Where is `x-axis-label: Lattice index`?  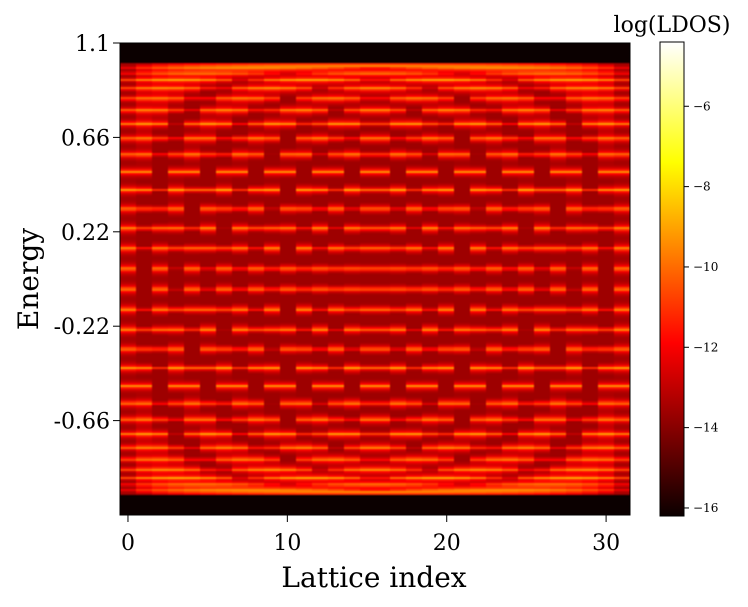 x-axis-label: Lattice index is located at coordinates (373, 577).